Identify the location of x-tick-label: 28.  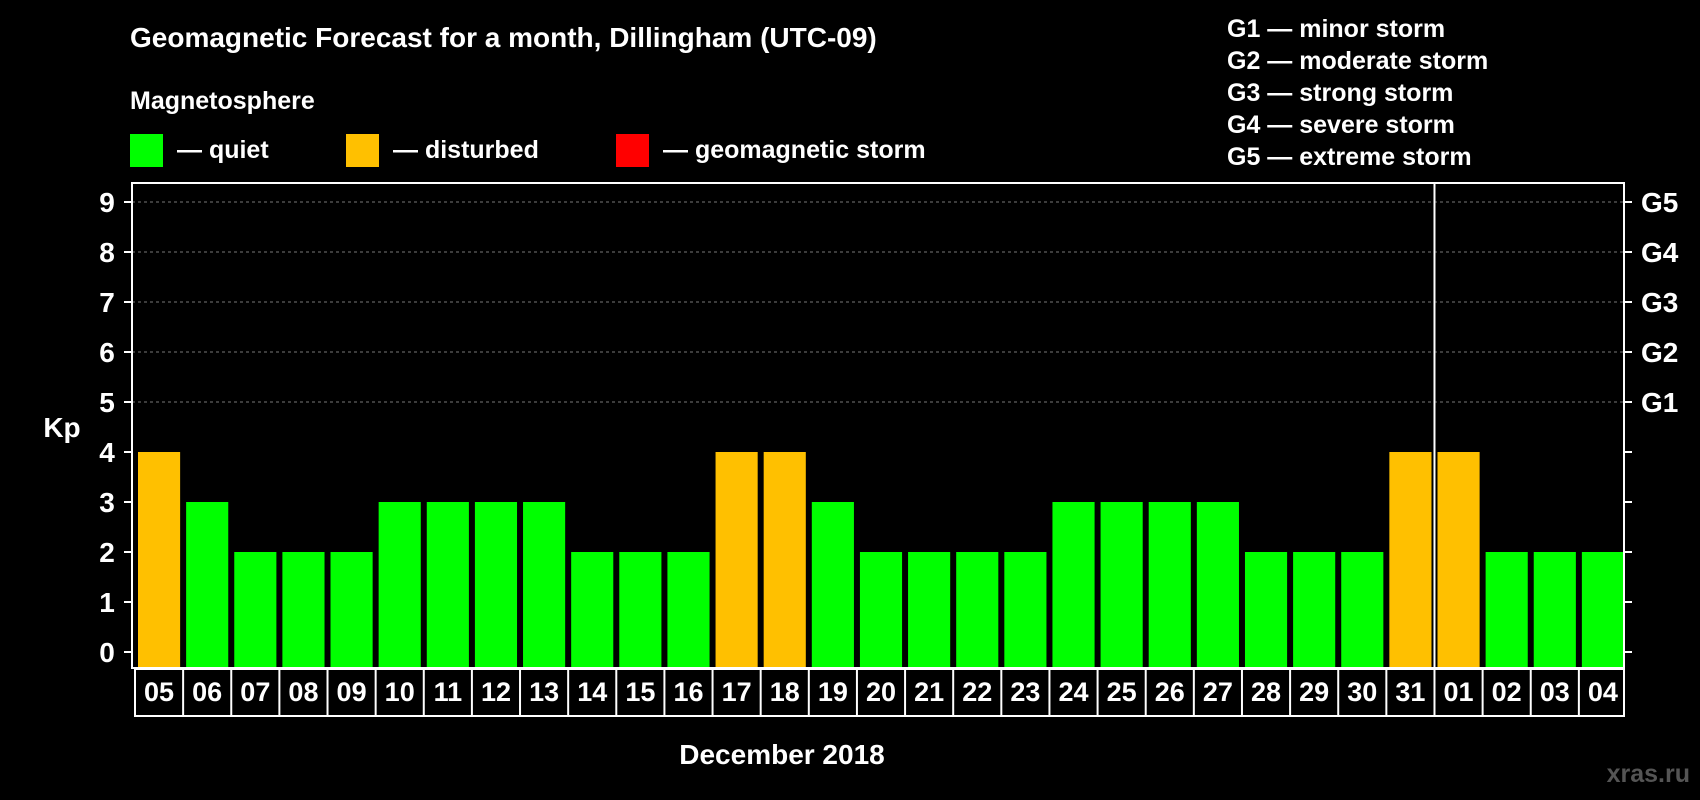
(1266, 692).